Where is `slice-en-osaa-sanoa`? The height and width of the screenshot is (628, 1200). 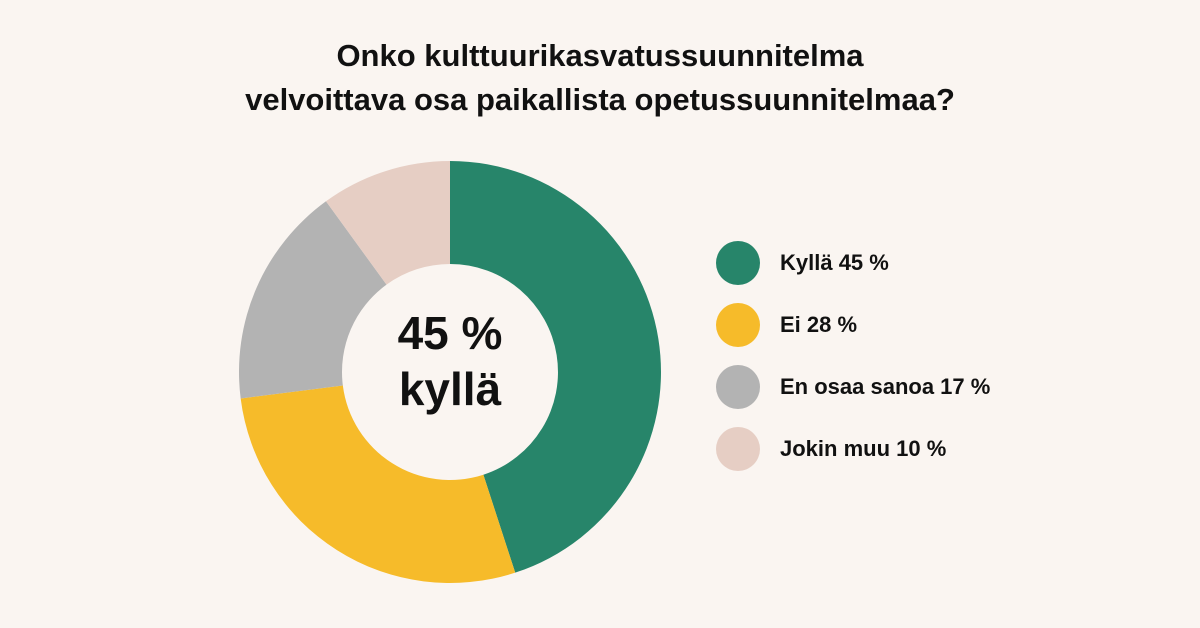 slice-en-osaa-sanoa is located at coordinates (312, 300).